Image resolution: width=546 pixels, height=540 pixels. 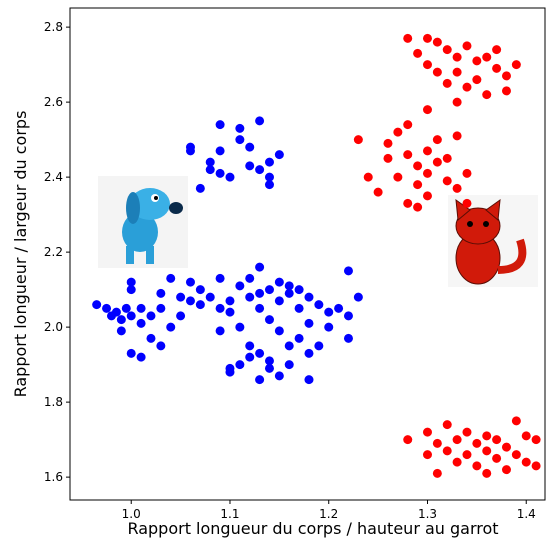 What do you see at coordinates (53, 27) in the screenshot?
I see `y-tick-label: 2.8` at bounding box center [53, 27].